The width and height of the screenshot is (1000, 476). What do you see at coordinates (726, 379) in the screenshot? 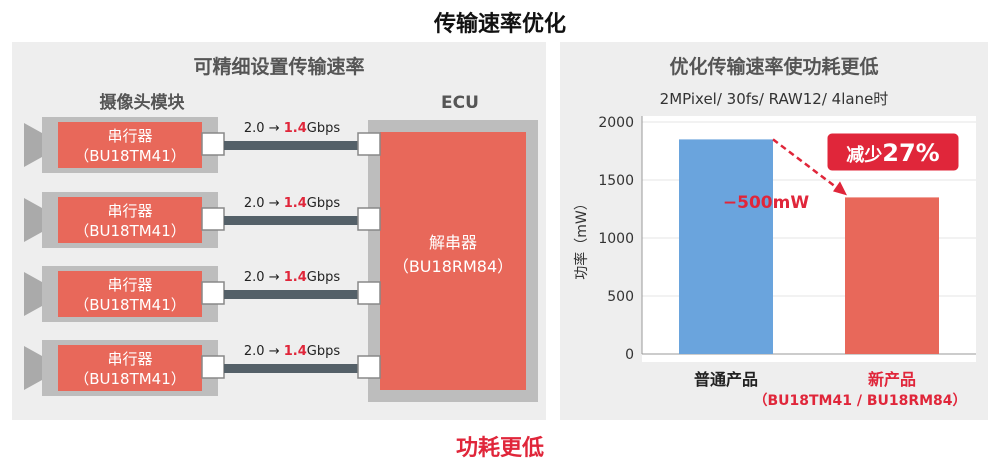
I see `category-label: 普通产品` at bounding box center [726, 379].